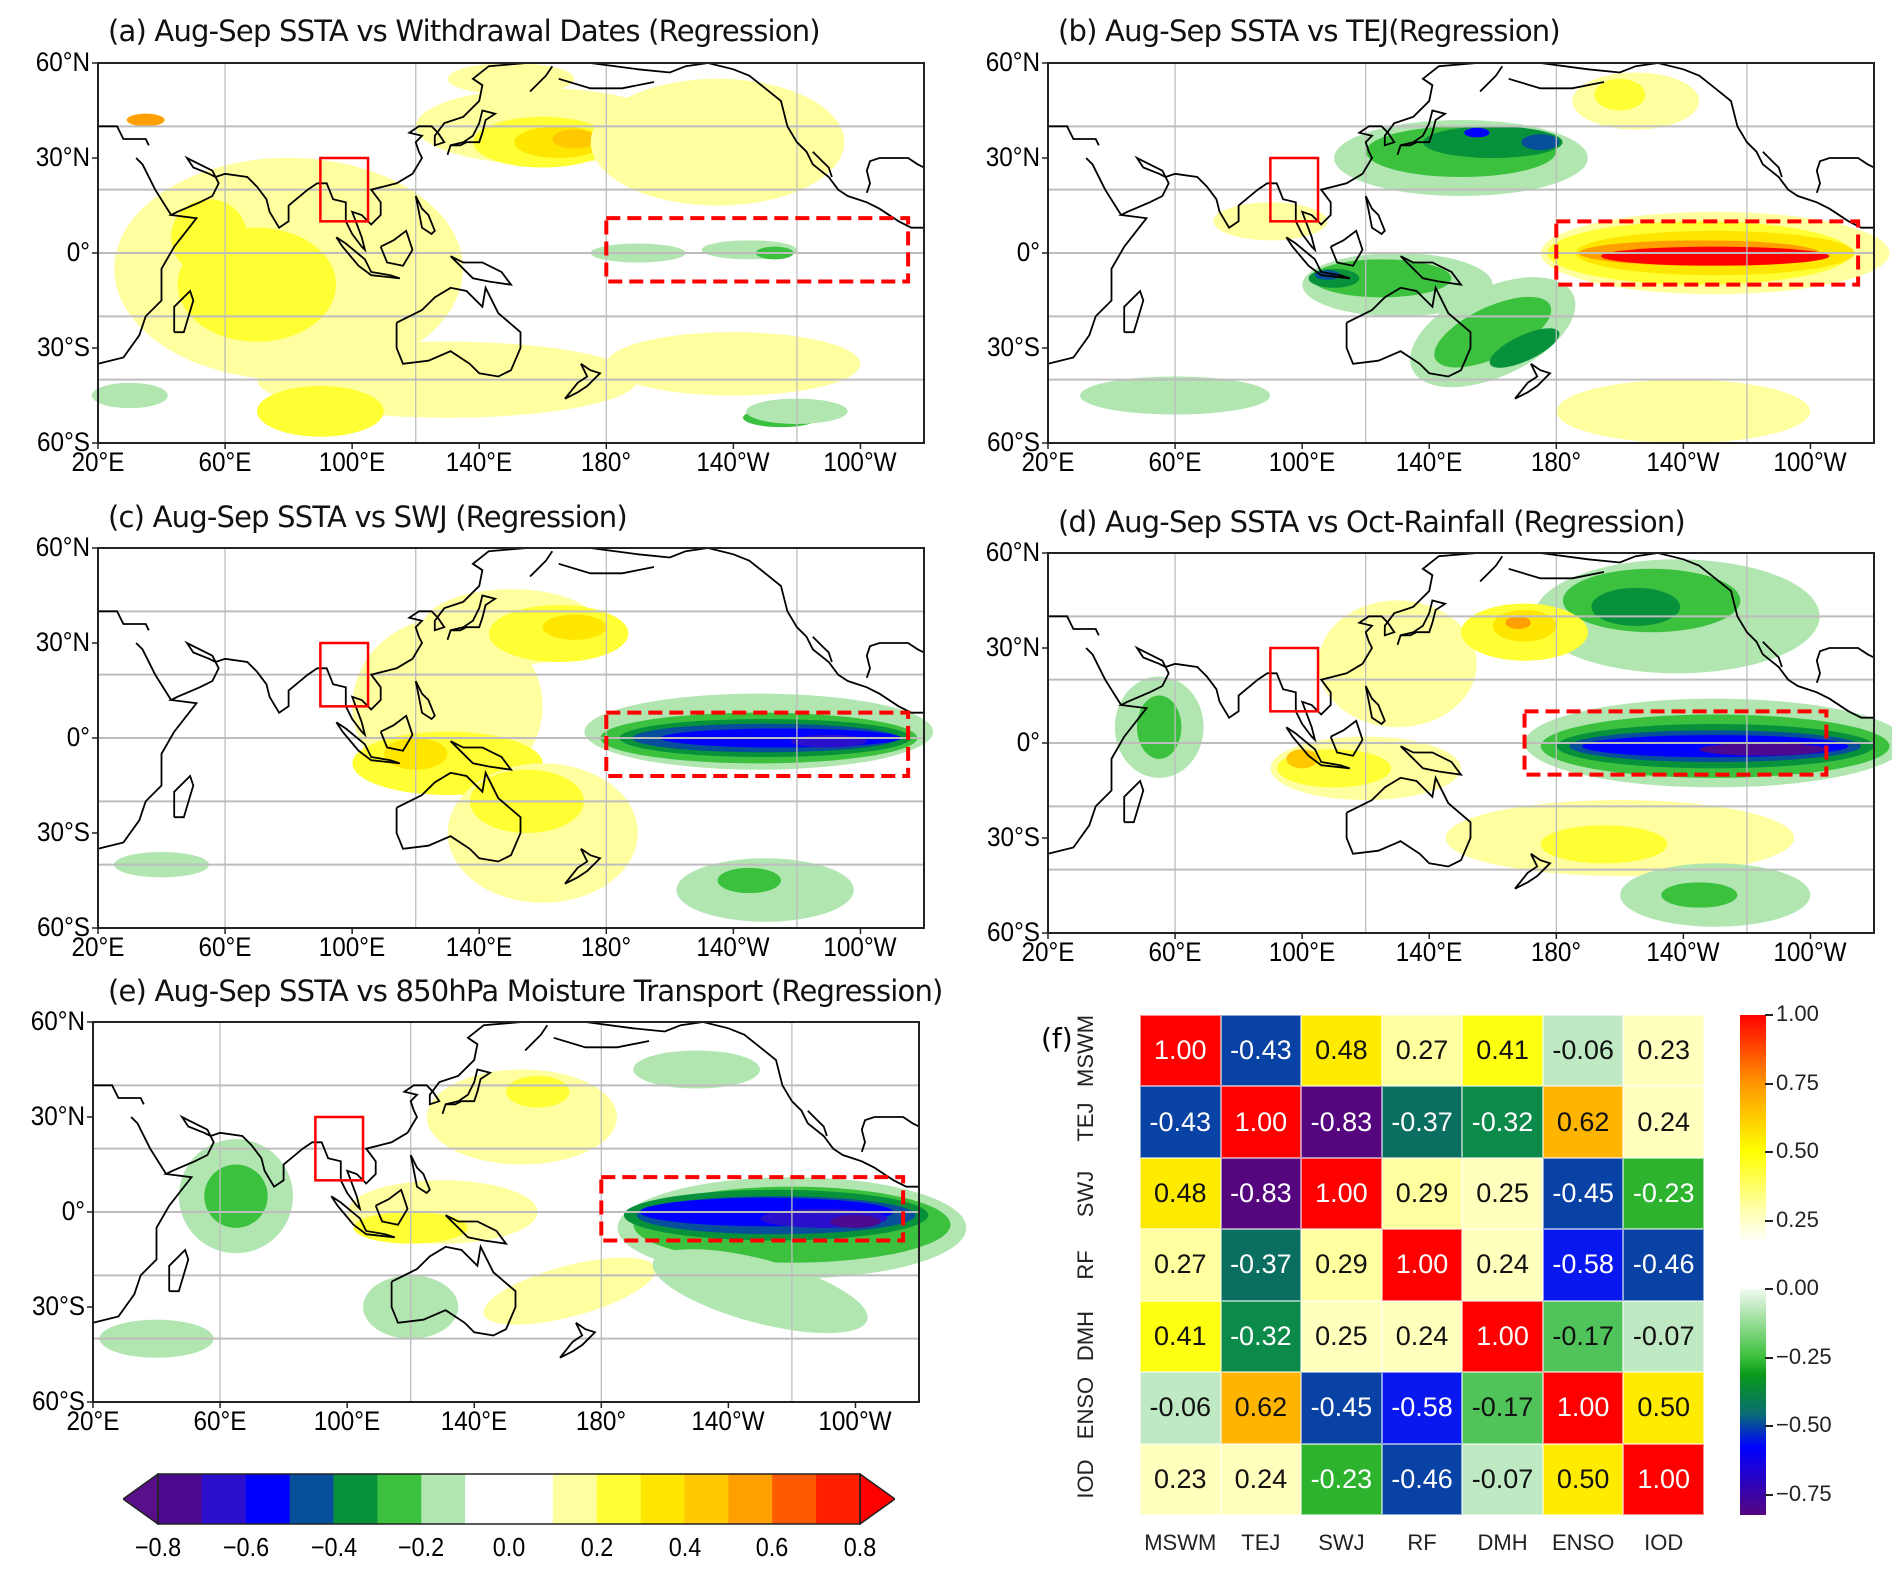 The width and height of the screenshot is (1892, 1570). I want to click on heatmap-colorbar-tick-label: 0.50, so click(1797, 1150).